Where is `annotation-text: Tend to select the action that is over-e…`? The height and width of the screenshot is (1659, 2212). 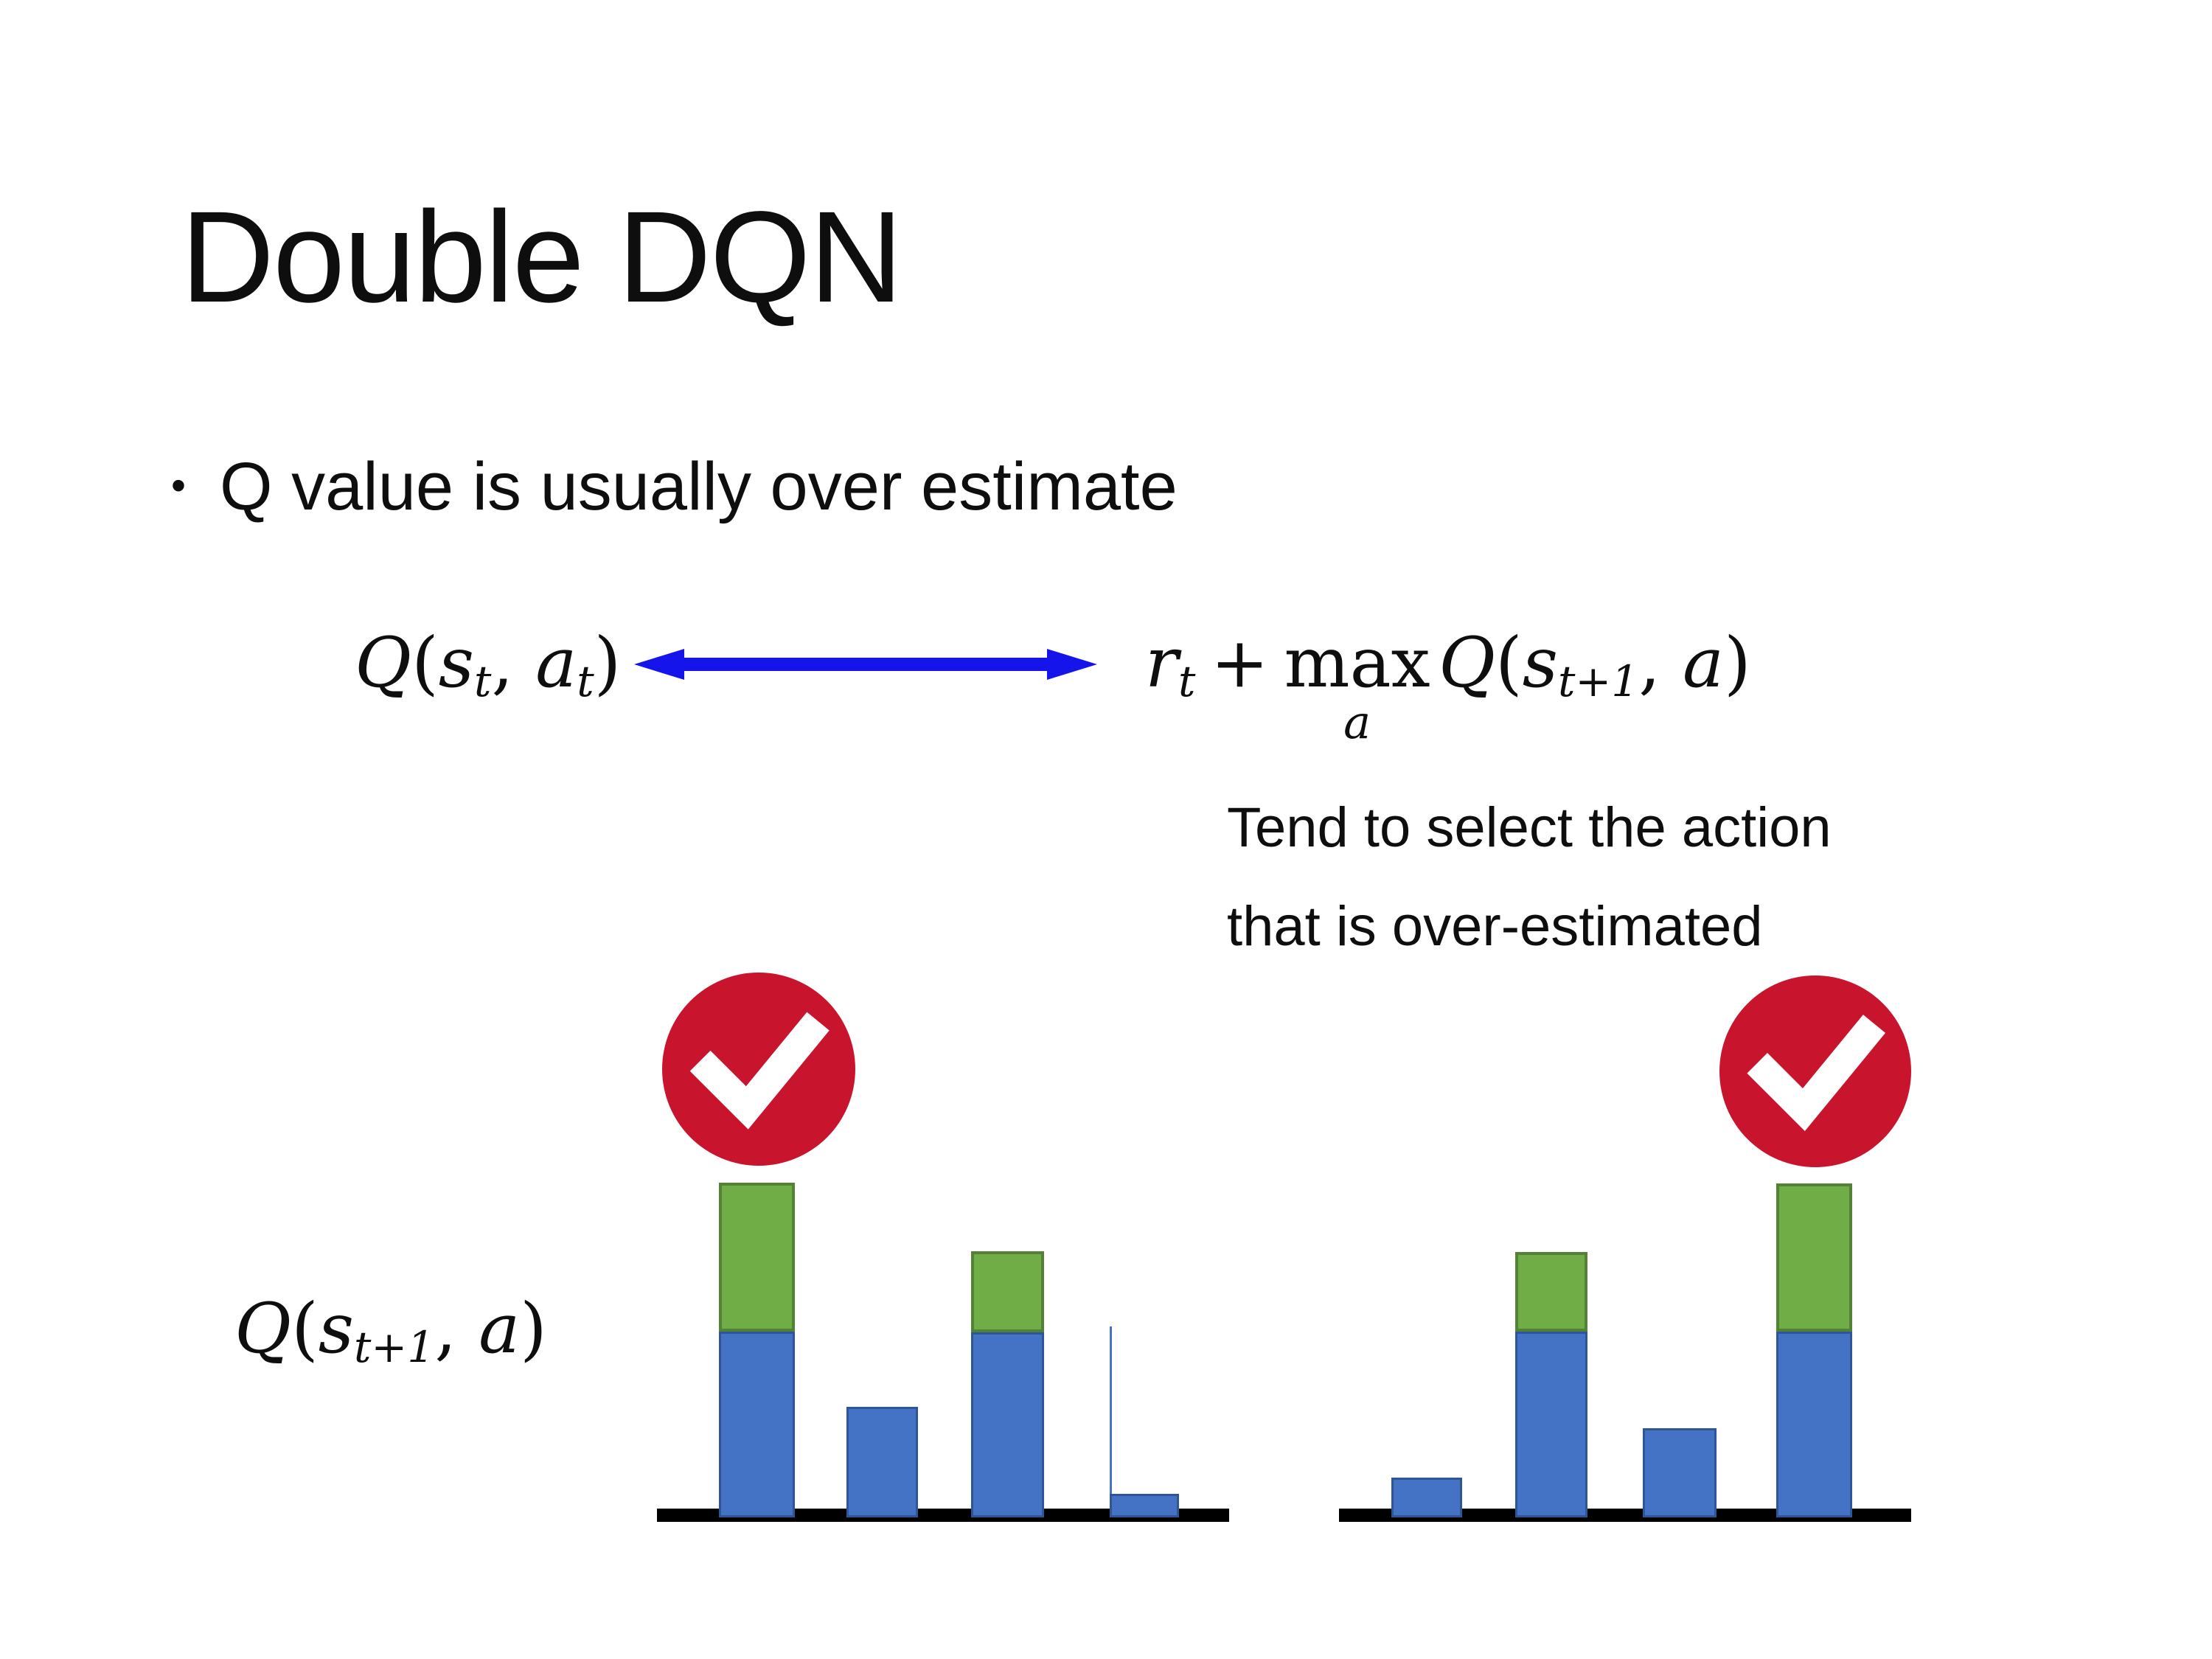
annotation-text: Tend to select the action that is over-e… is located at coordinates (1529, 877).